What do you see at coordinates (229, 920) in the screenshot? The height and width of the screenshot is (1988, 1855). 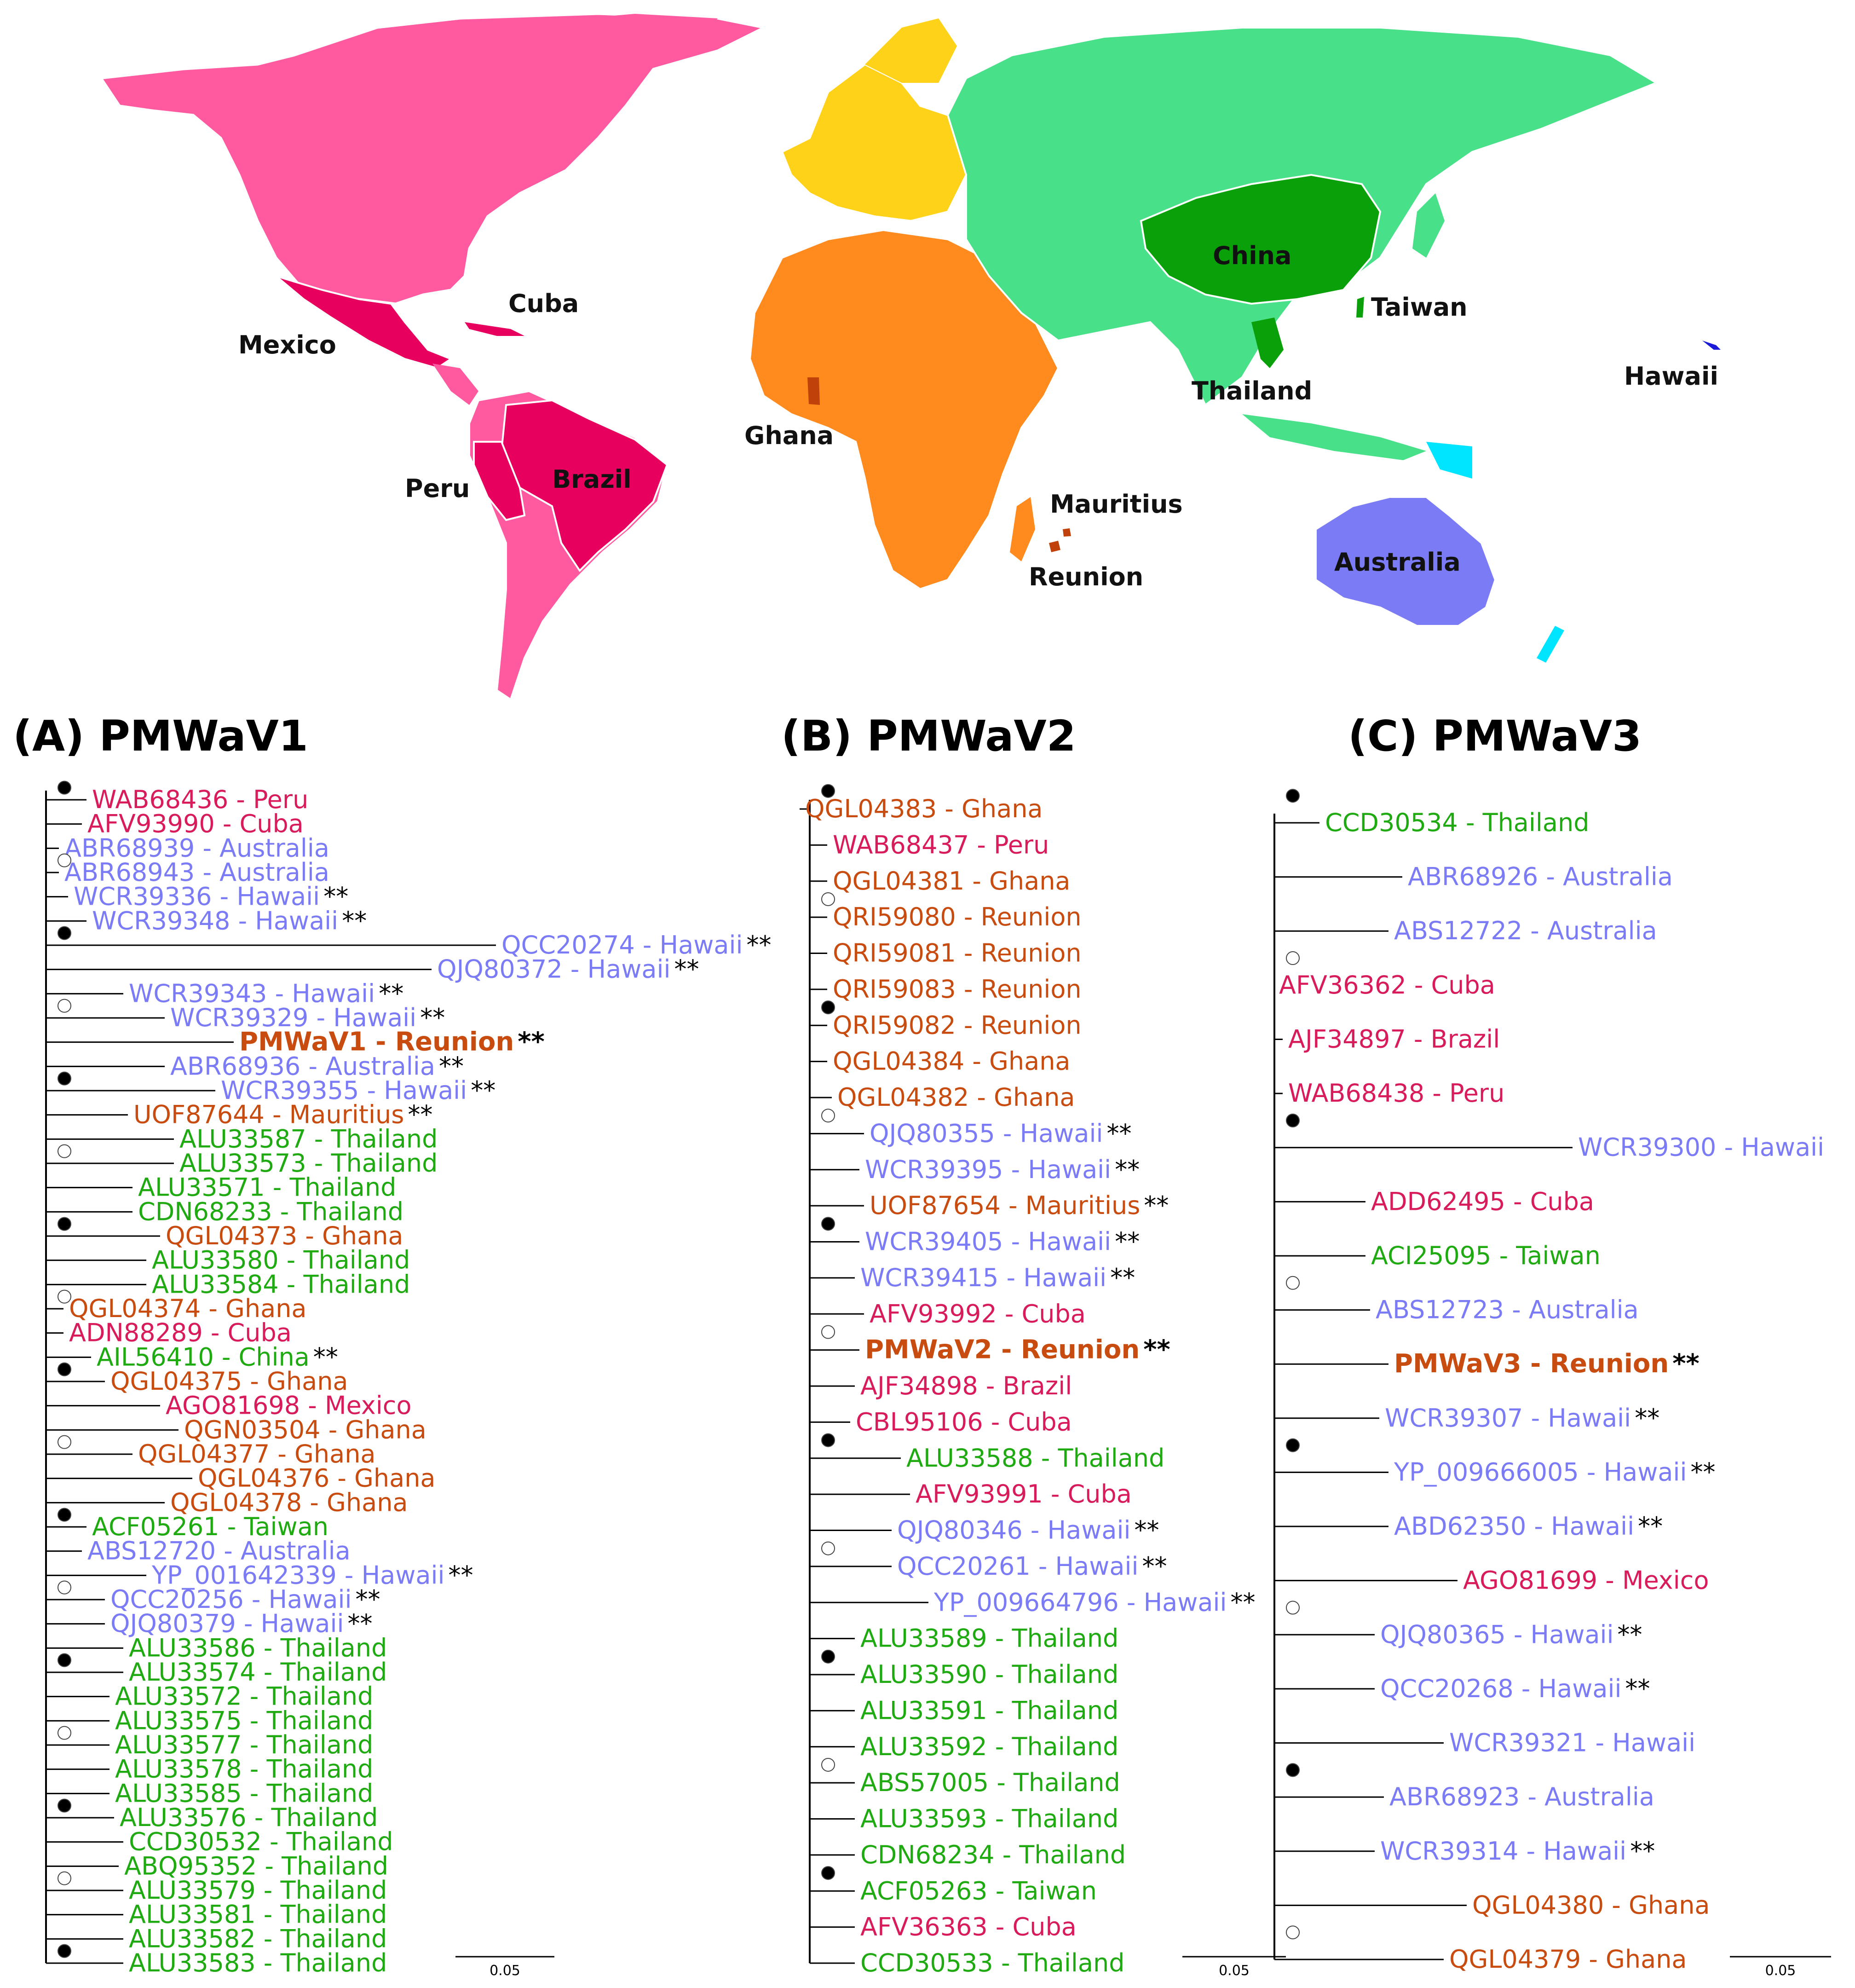 I see `leaf-label: WCR39348 - Hawaii **` at bounding box center [229, 920].